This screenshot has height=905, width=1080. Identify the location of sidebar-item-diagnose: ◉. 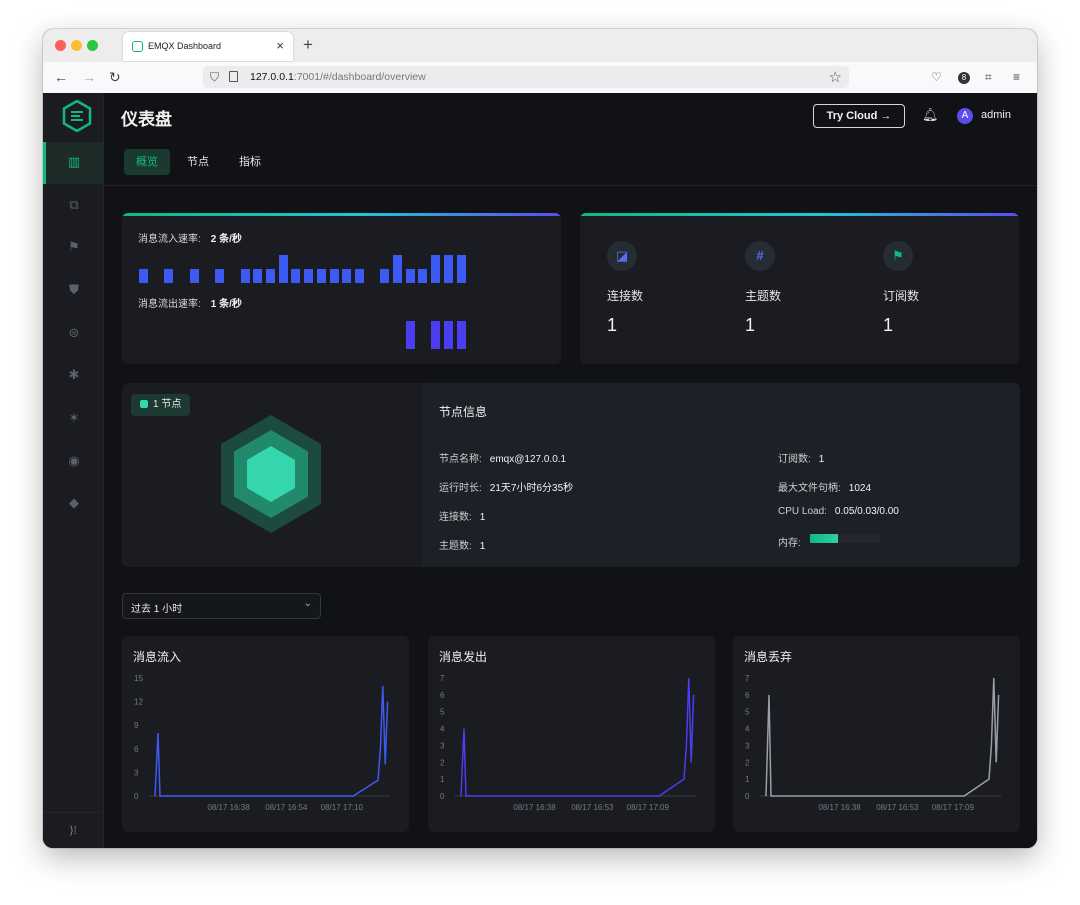
(73, 462).